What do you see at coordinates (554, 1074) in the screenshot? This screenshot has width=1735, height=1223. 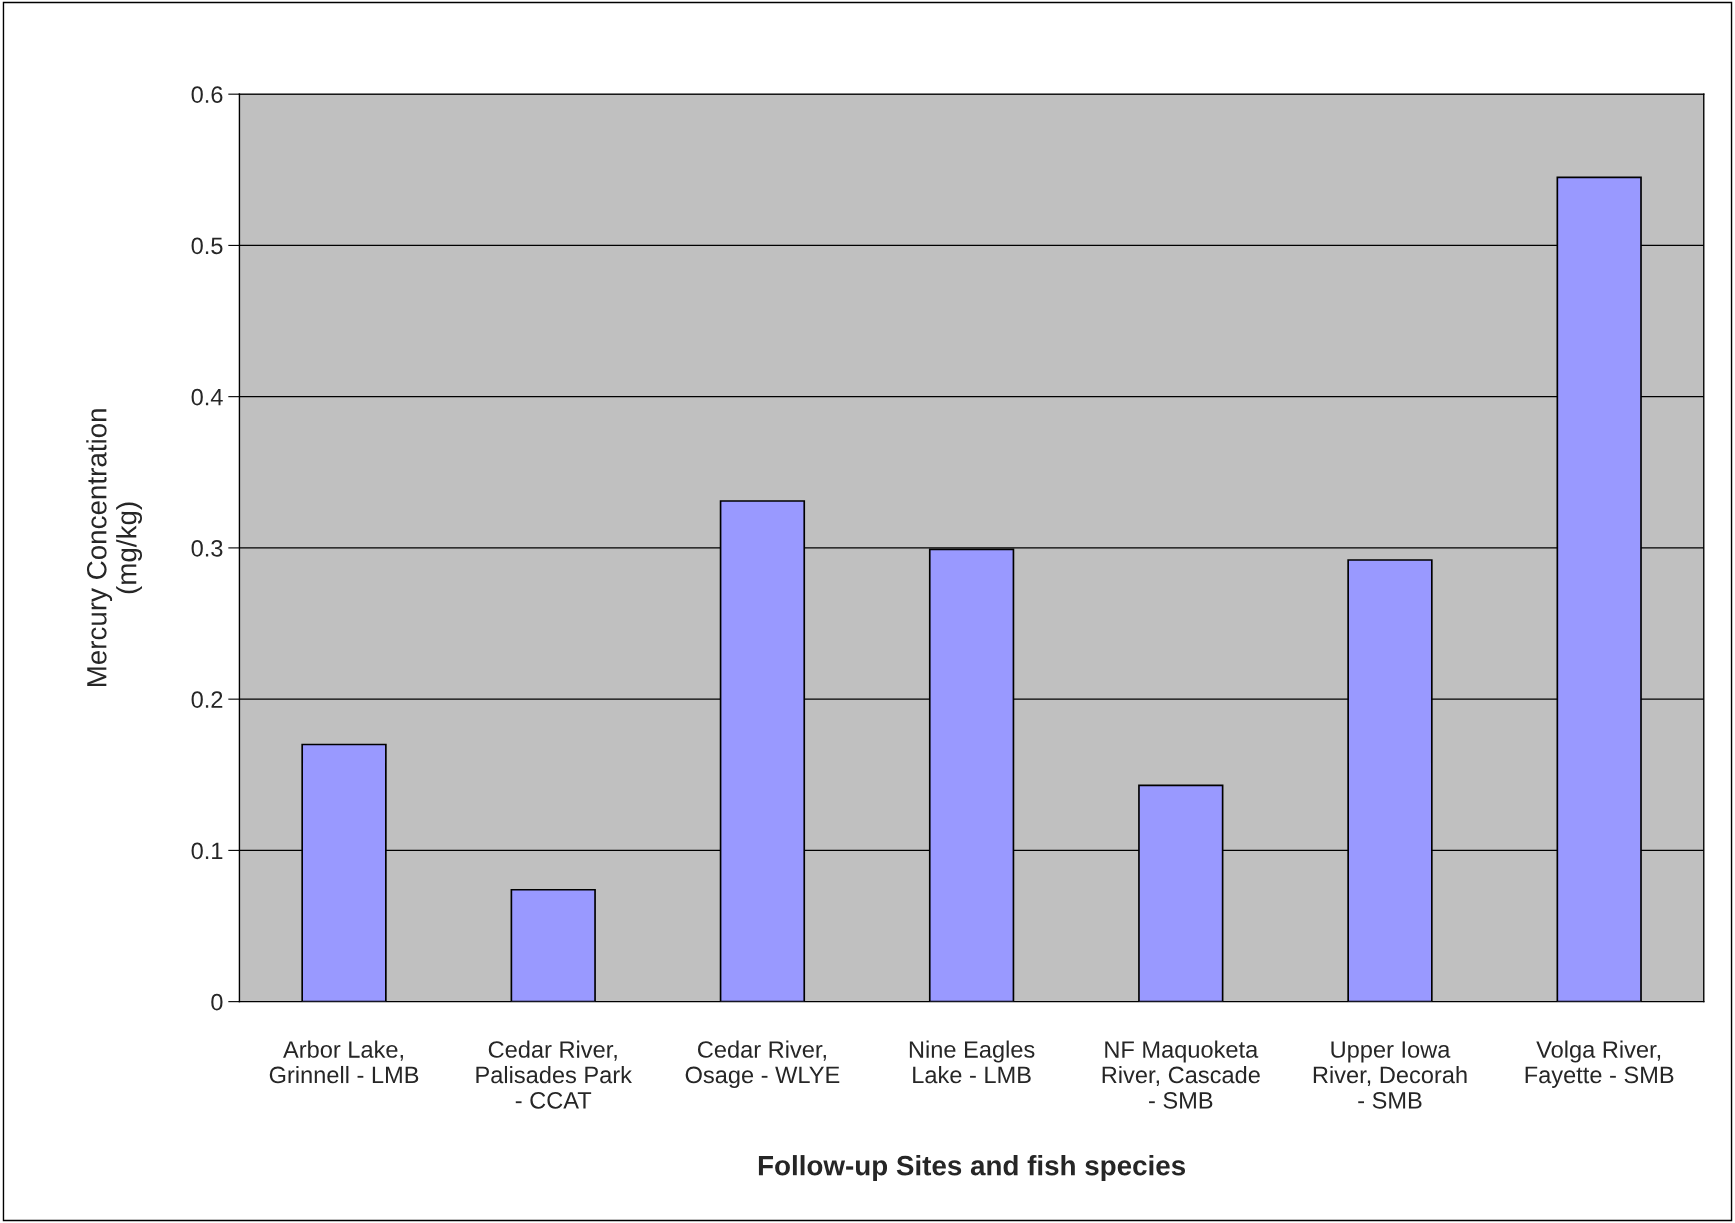 I see `x-tick-label: Cedar River, Palisades Park - CCAT` at bounding box center [554, 1074].